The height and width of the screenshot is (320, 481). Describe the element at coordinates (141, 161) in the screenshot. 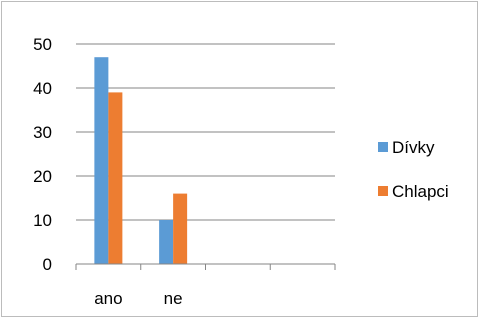

I see `bars` at that location.